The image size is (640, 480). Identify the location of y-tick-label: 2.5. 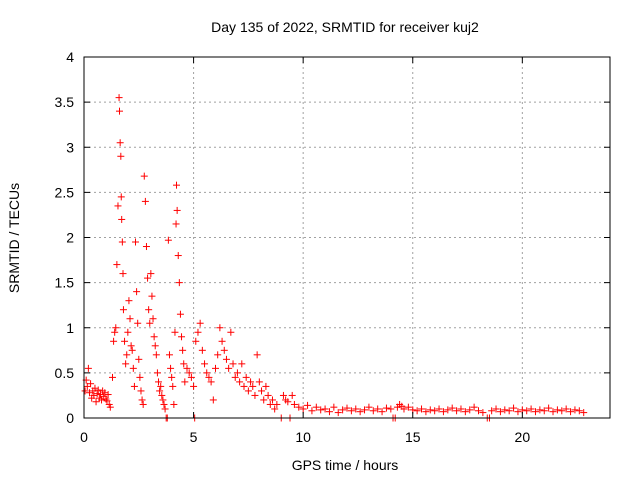
(65, 192).